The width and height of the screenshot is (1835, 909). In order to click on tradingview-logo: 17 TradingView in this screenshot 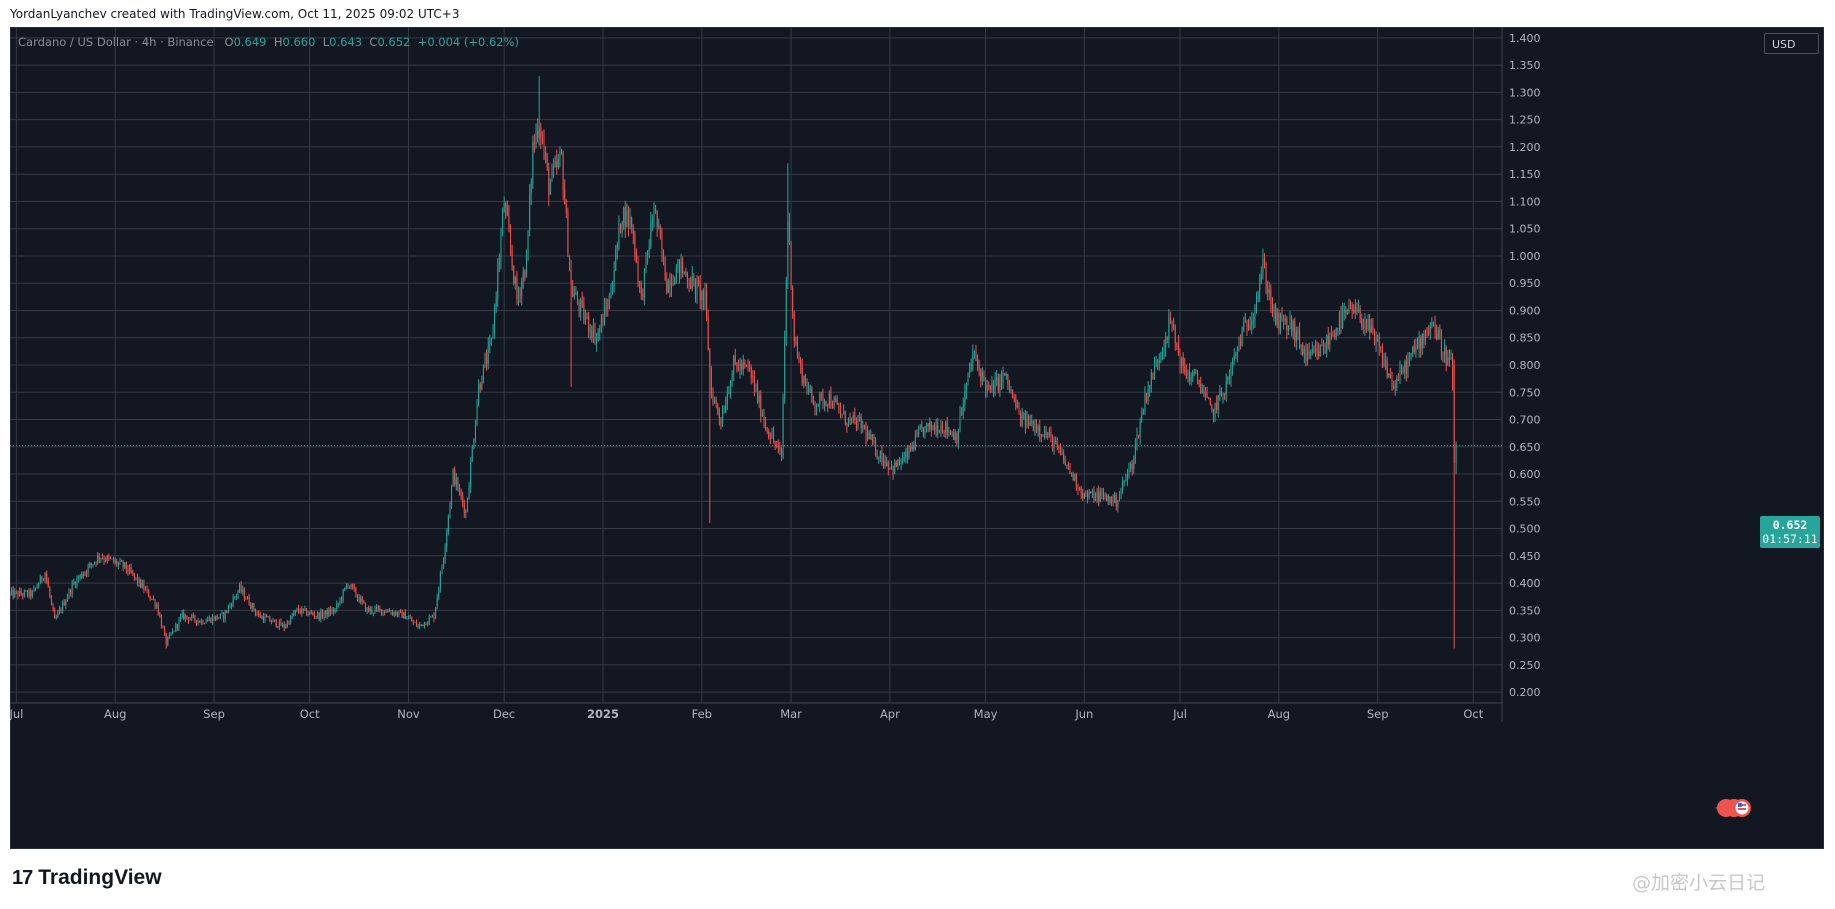, I will do `click(87, 878)`.